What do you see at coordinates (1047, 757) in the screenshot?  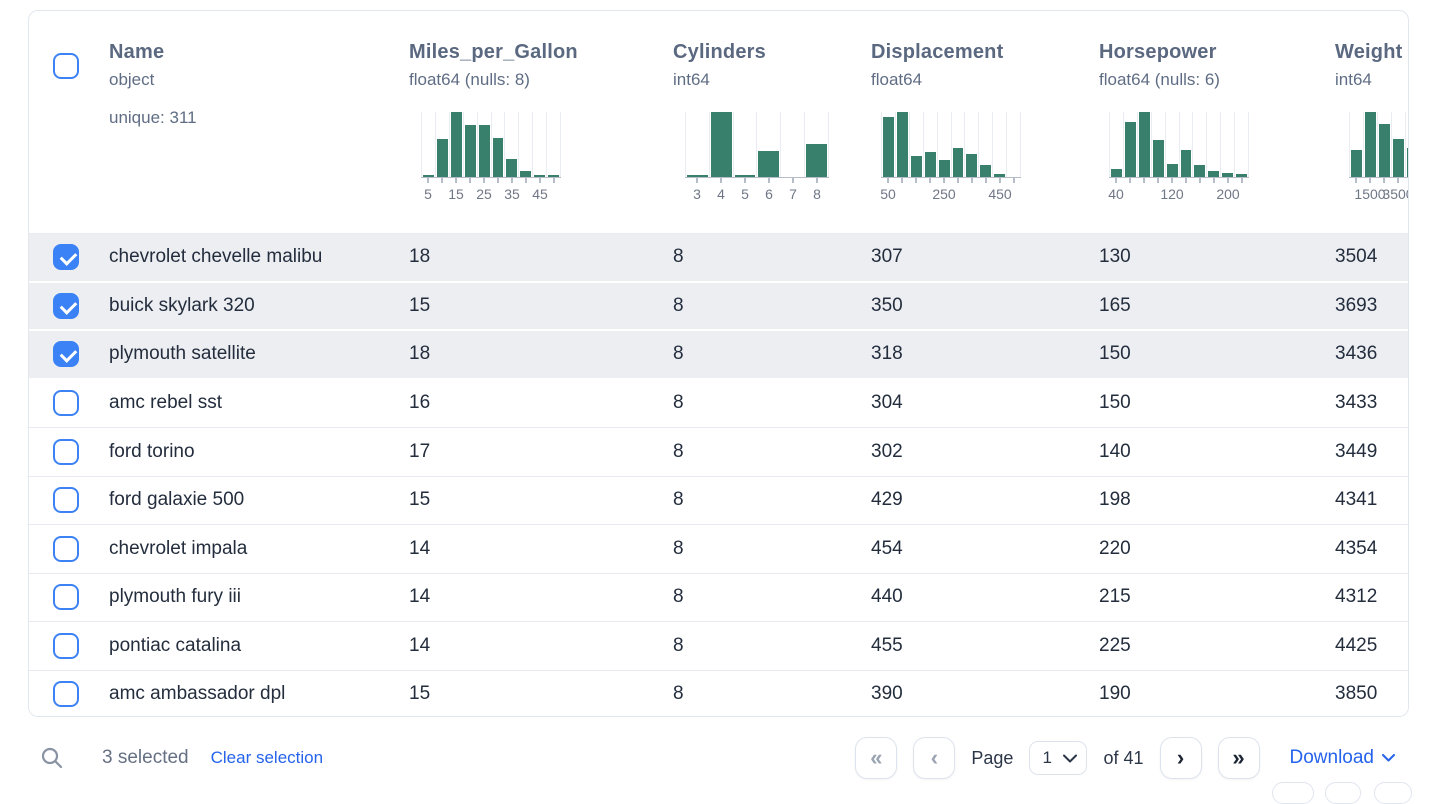 I see `page-number-value: 1` at bounding box center [1047, 757].